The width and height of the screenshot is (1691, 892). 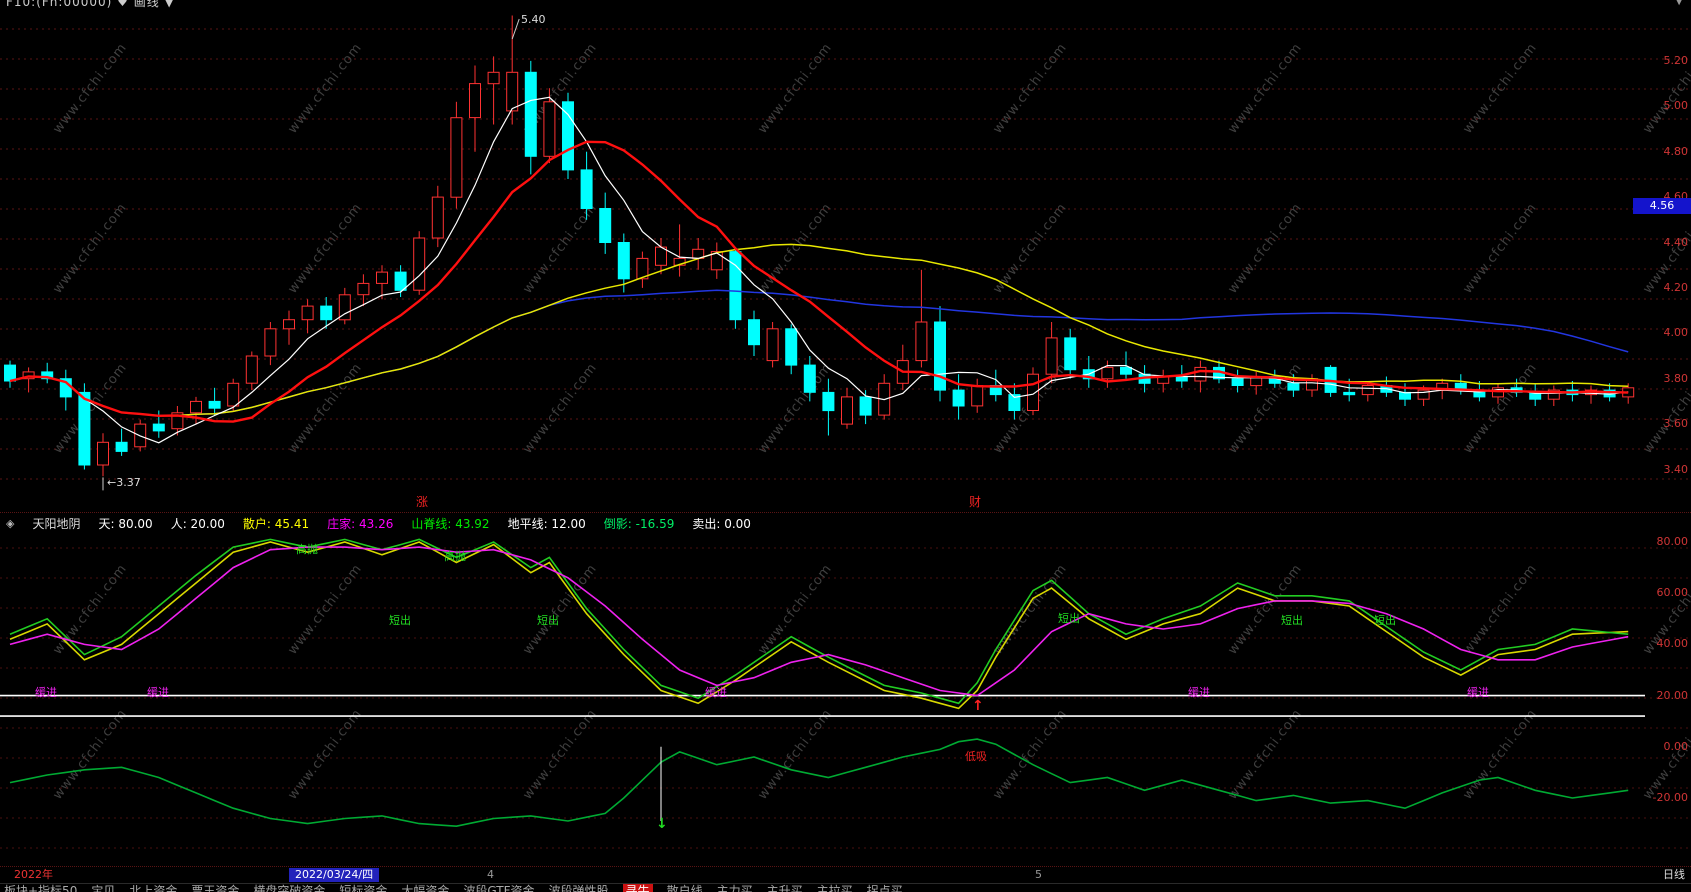 I want to click on toolbar-item: 宝贝, so click(x=103, y=888).